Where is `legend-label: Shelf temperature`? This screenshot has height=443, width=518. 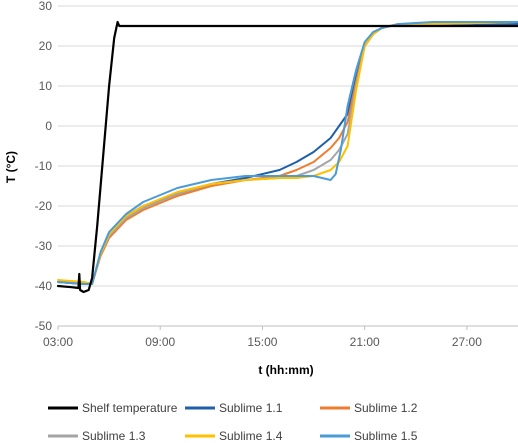 legend-label: Shelf temperature is located at coordinates (130, 408).